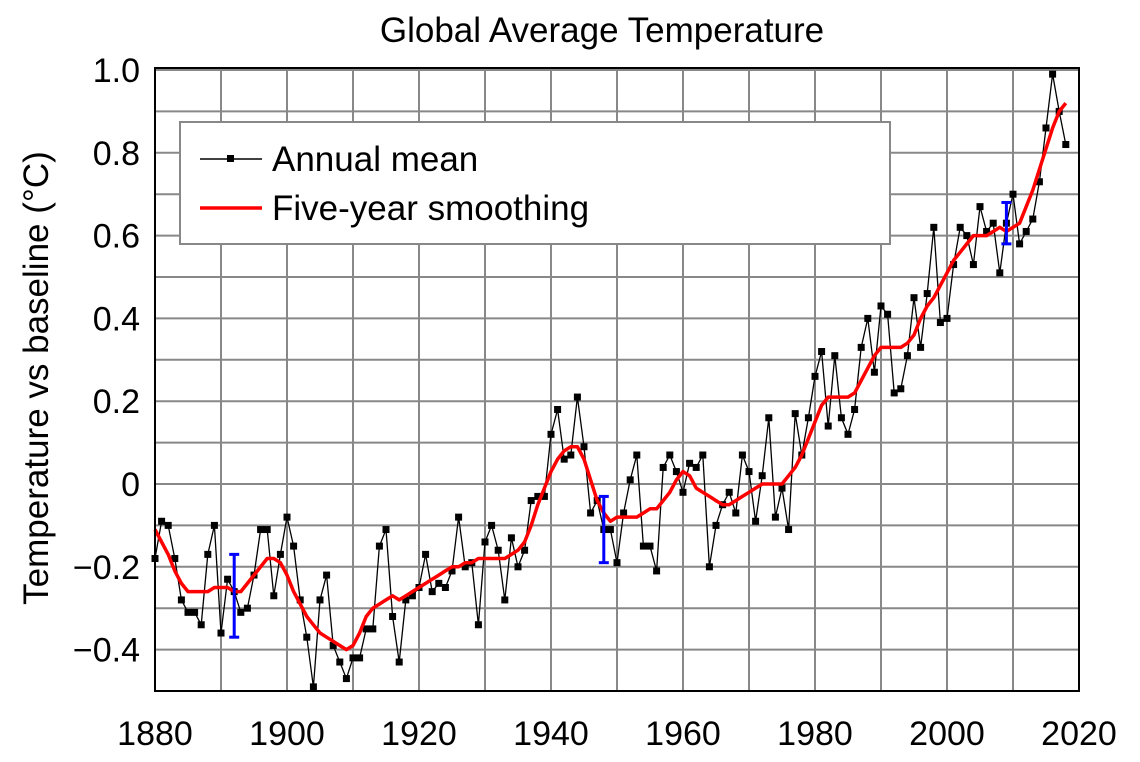 Image resolution: width=1140 pixels, height=762 pixels. I want to click on y-tick-label: 0.2, so click(116, 402).